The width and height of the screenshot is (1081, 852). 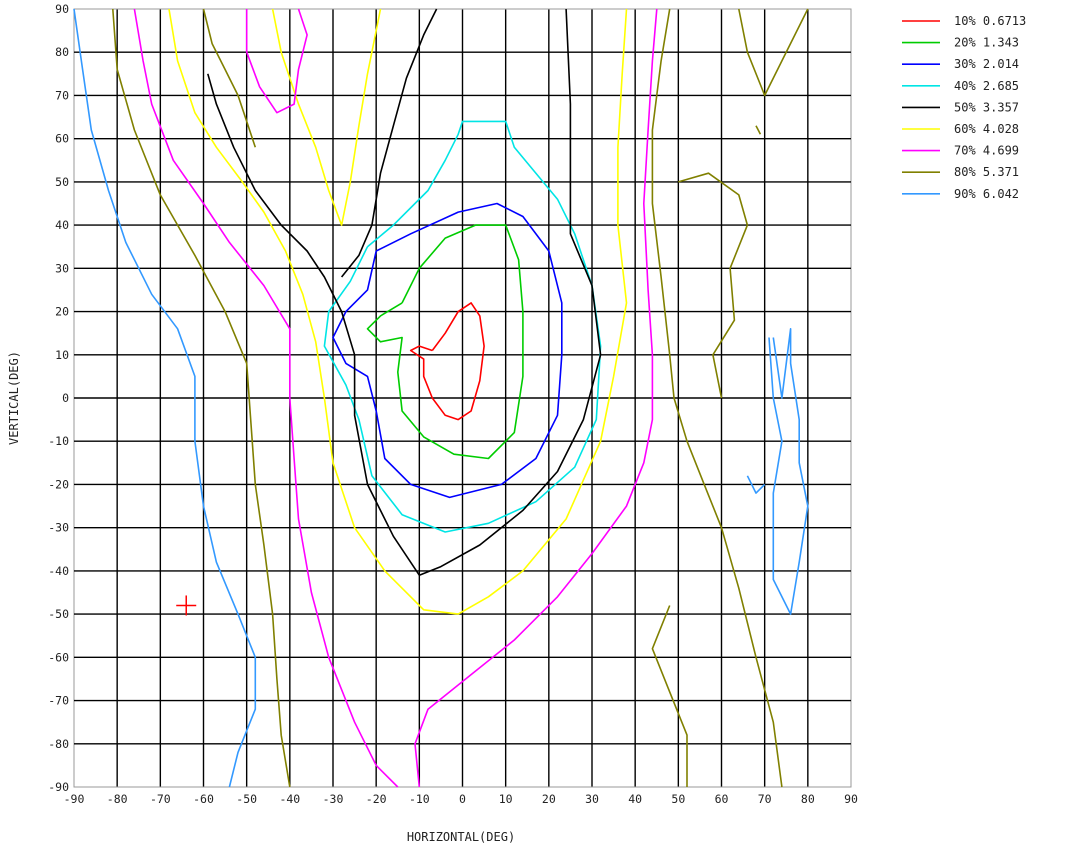 I want to click on legend-label: 40% 2.685, so click(x=986, y=86).